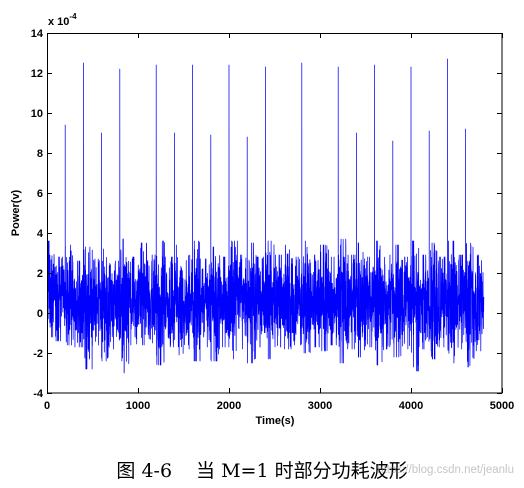 The height and width of the screenshot is (488, 524). What do you see at coordinates (302, 471) in the screenshot?
I see `figure-caption-text: 当 M=1 时部分功耗波形` at bounding box center [302, 471].